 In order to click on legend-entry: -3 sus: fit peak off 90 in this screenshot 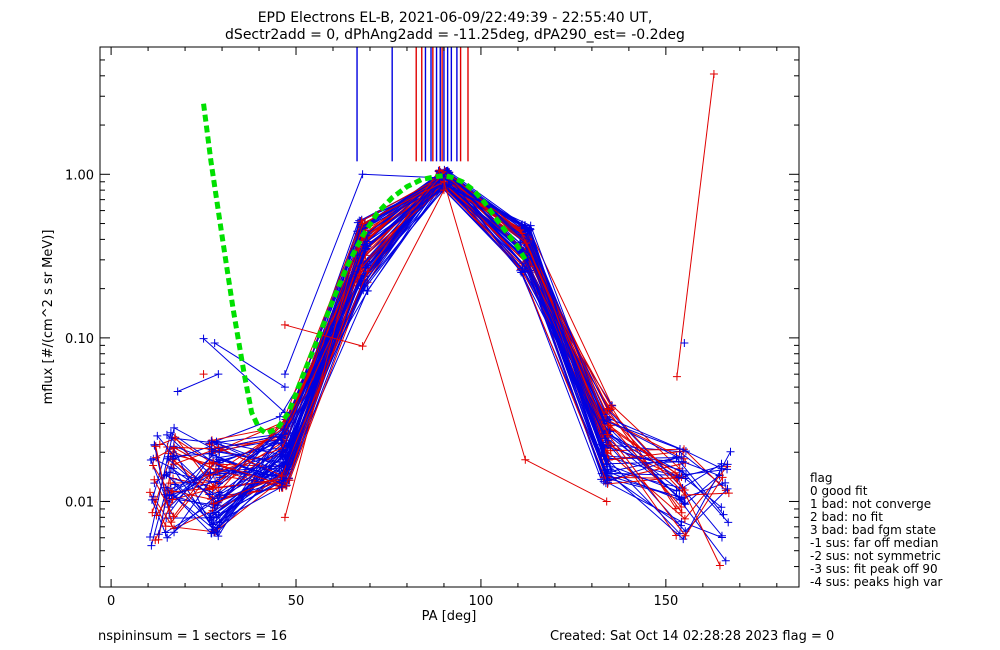, I will do `click(874, 569)`.